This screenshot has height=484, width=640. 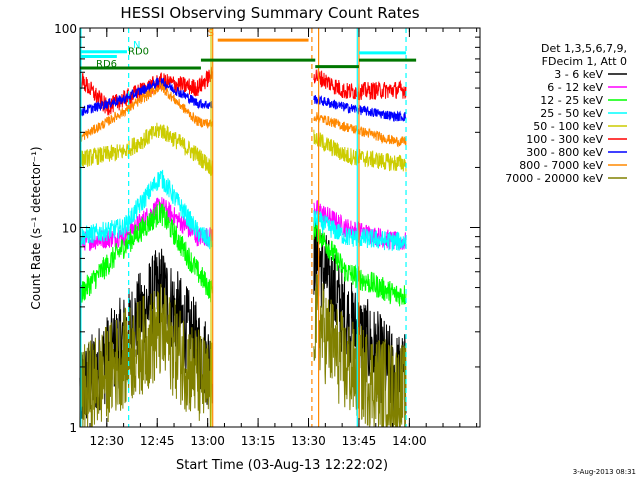 What do you see at coordinates (604, 472) in the screenshot?
I see `plot-timestamp: 3-Aug-2013 08:31` at bounding box center [604, 472].